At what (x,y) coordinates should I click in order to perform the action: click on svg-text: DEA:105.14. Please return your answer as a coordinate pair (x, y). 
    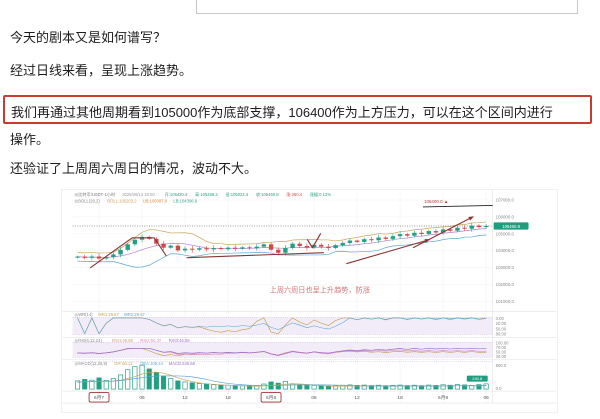
    Looking at the image, I should click on (151, 363).